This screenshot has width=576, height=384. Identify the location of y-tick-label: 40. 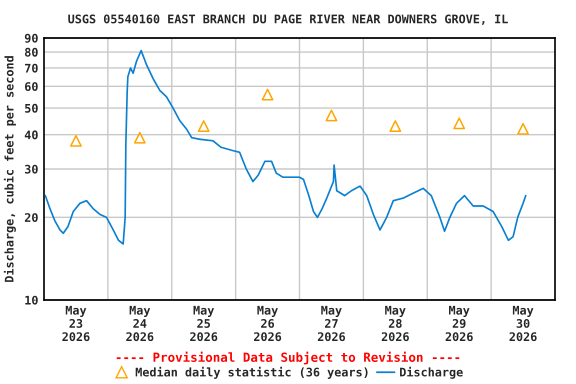
(31, 135).